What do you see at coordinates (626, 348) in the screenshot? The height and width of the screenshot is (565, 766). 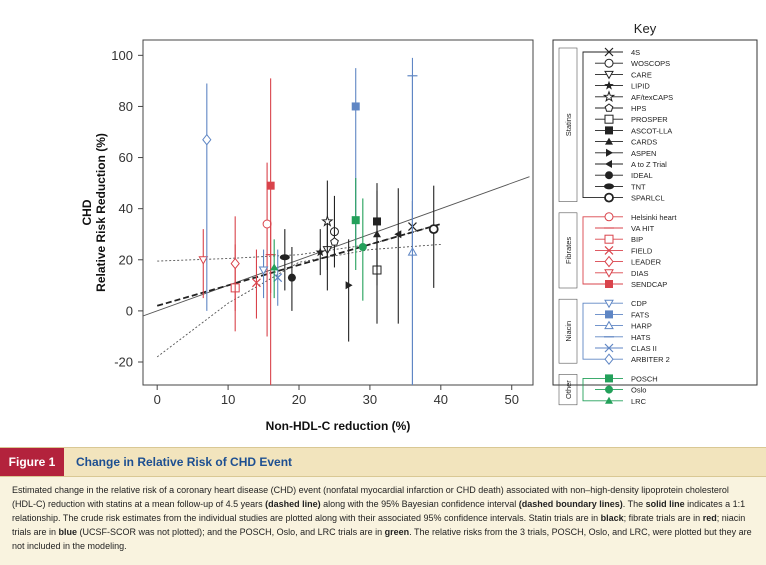 I see `legend-item: CLAS II` at bounding box center [626, 348].